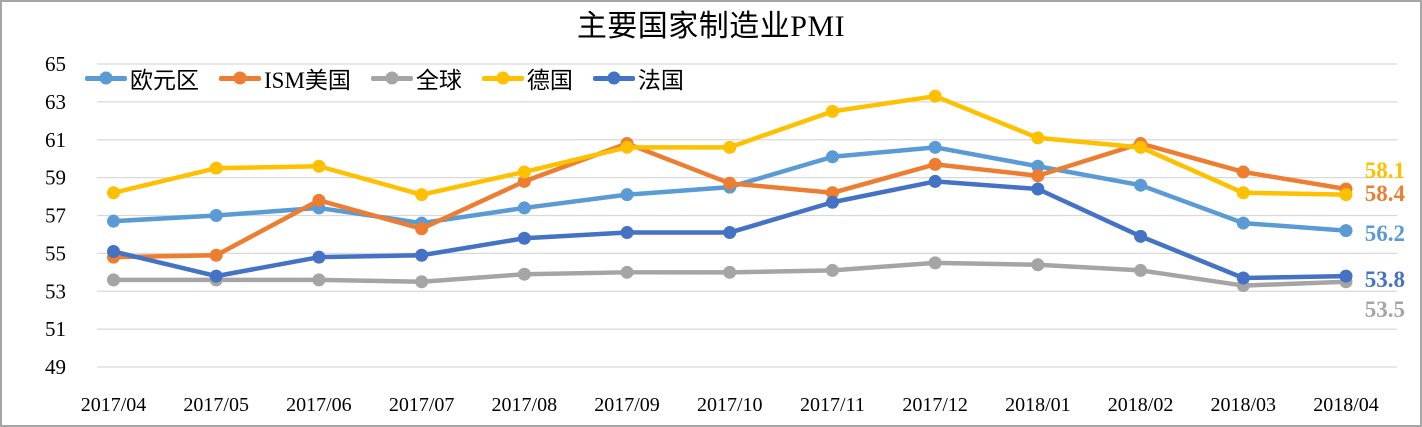  I want to click on y-axis-tick-label: 53, so click(55, 291).